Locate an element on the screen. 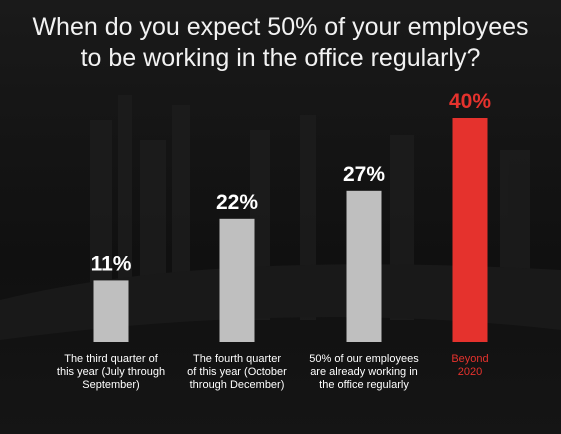 This screenshot has height=434, width=561. category-label-line: of this year (October is located at coordinates (237, 372).